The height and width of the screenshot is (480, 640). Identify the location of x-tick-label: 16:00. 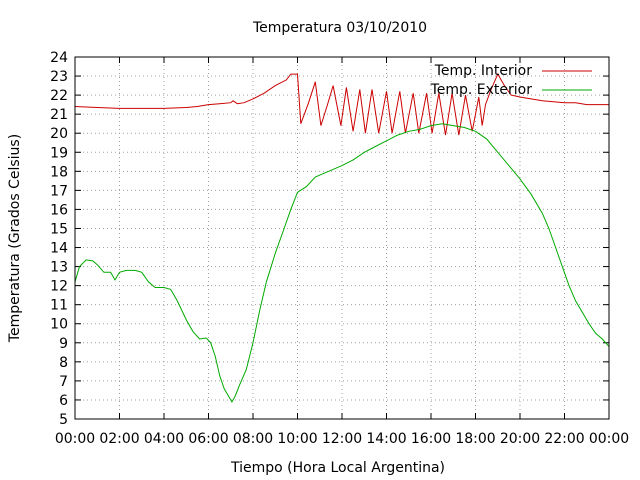
(431, 439).